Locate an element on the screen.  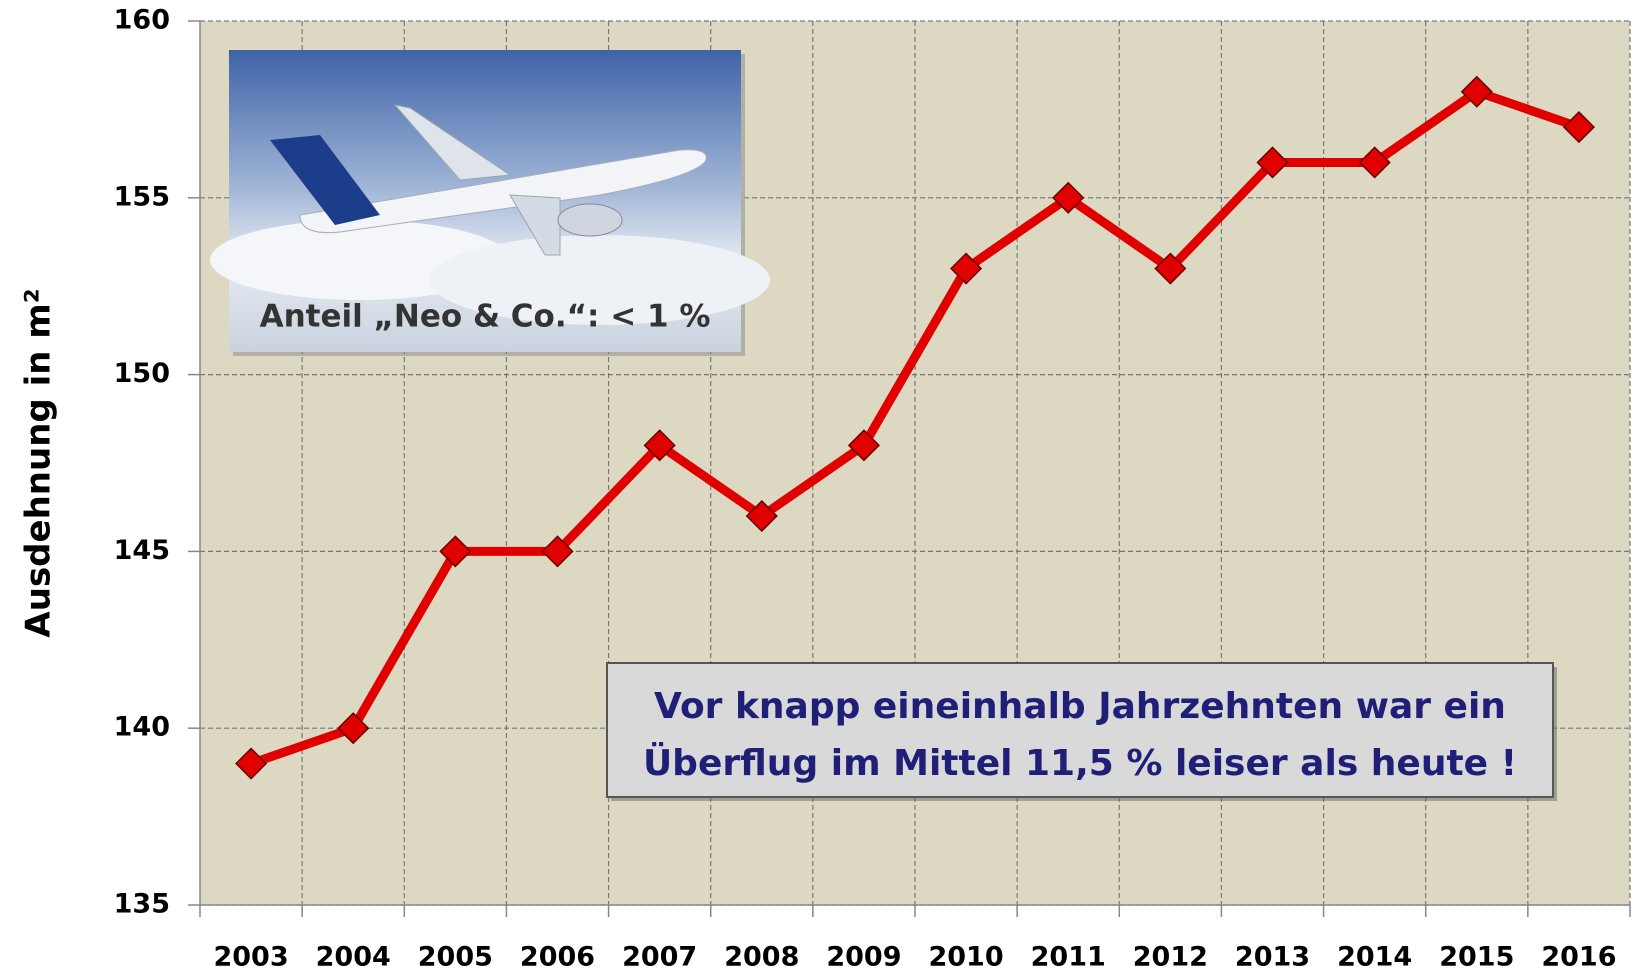
x-tick-label: 2015 is located at coordinates (1476, 957).